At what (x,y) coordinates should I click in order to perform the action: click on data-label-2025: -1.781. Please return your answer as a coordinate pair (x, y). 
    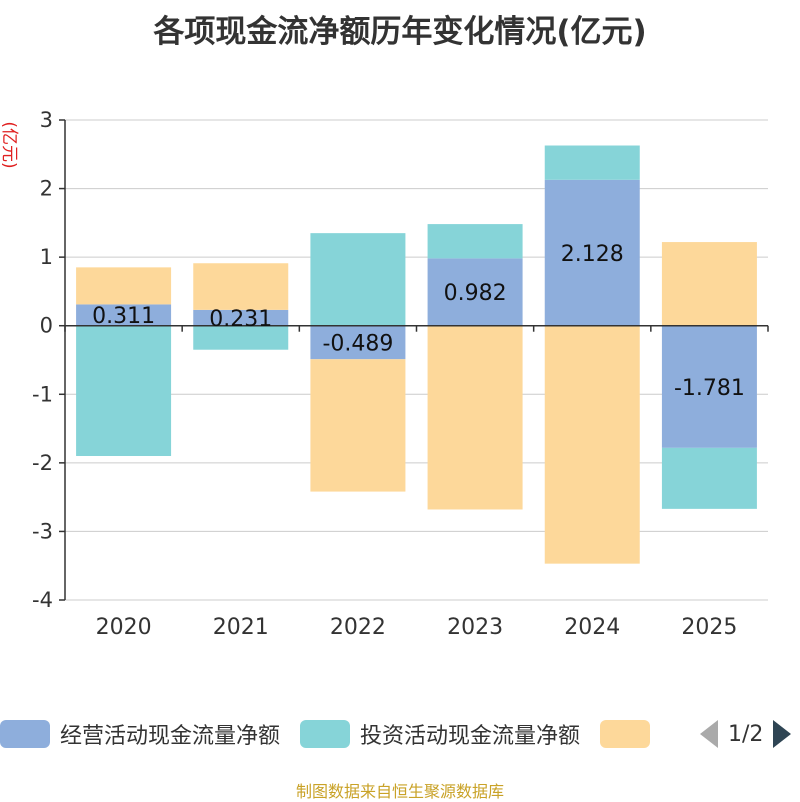
    Looking at the image, I should click on (709, 388).